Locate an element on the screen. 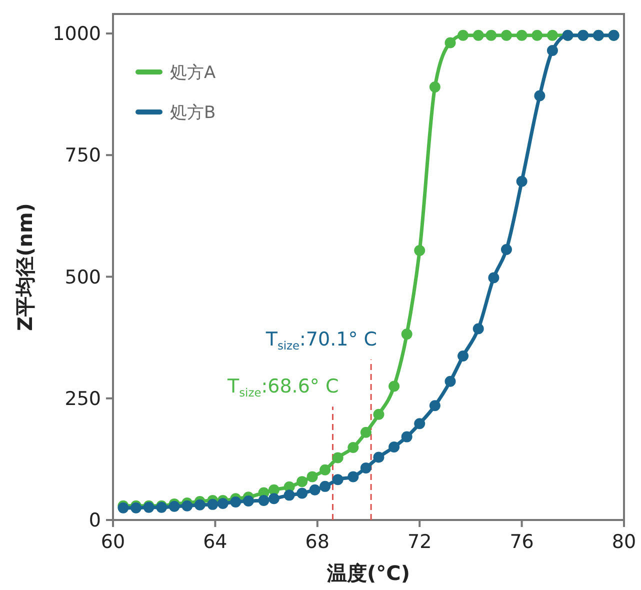 This screenshot has width=641, height=590. x-tick-label: 64 is located at coordinates (215, 542).